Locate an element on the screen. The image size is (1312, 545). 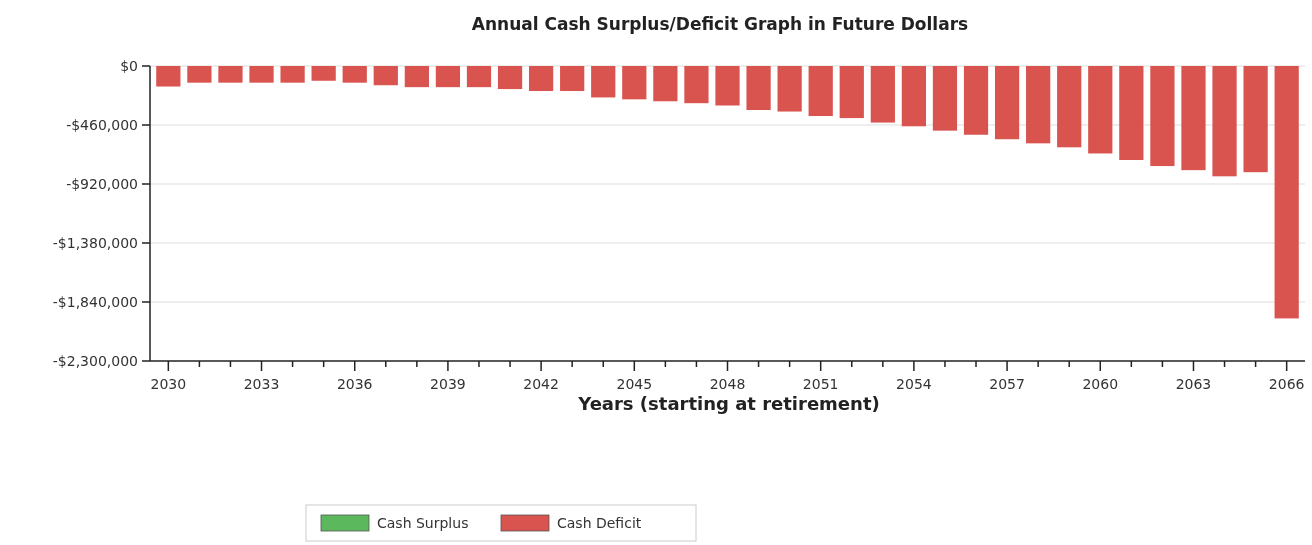
x-tick-label: 2030 is located at coordinates (168, 384).